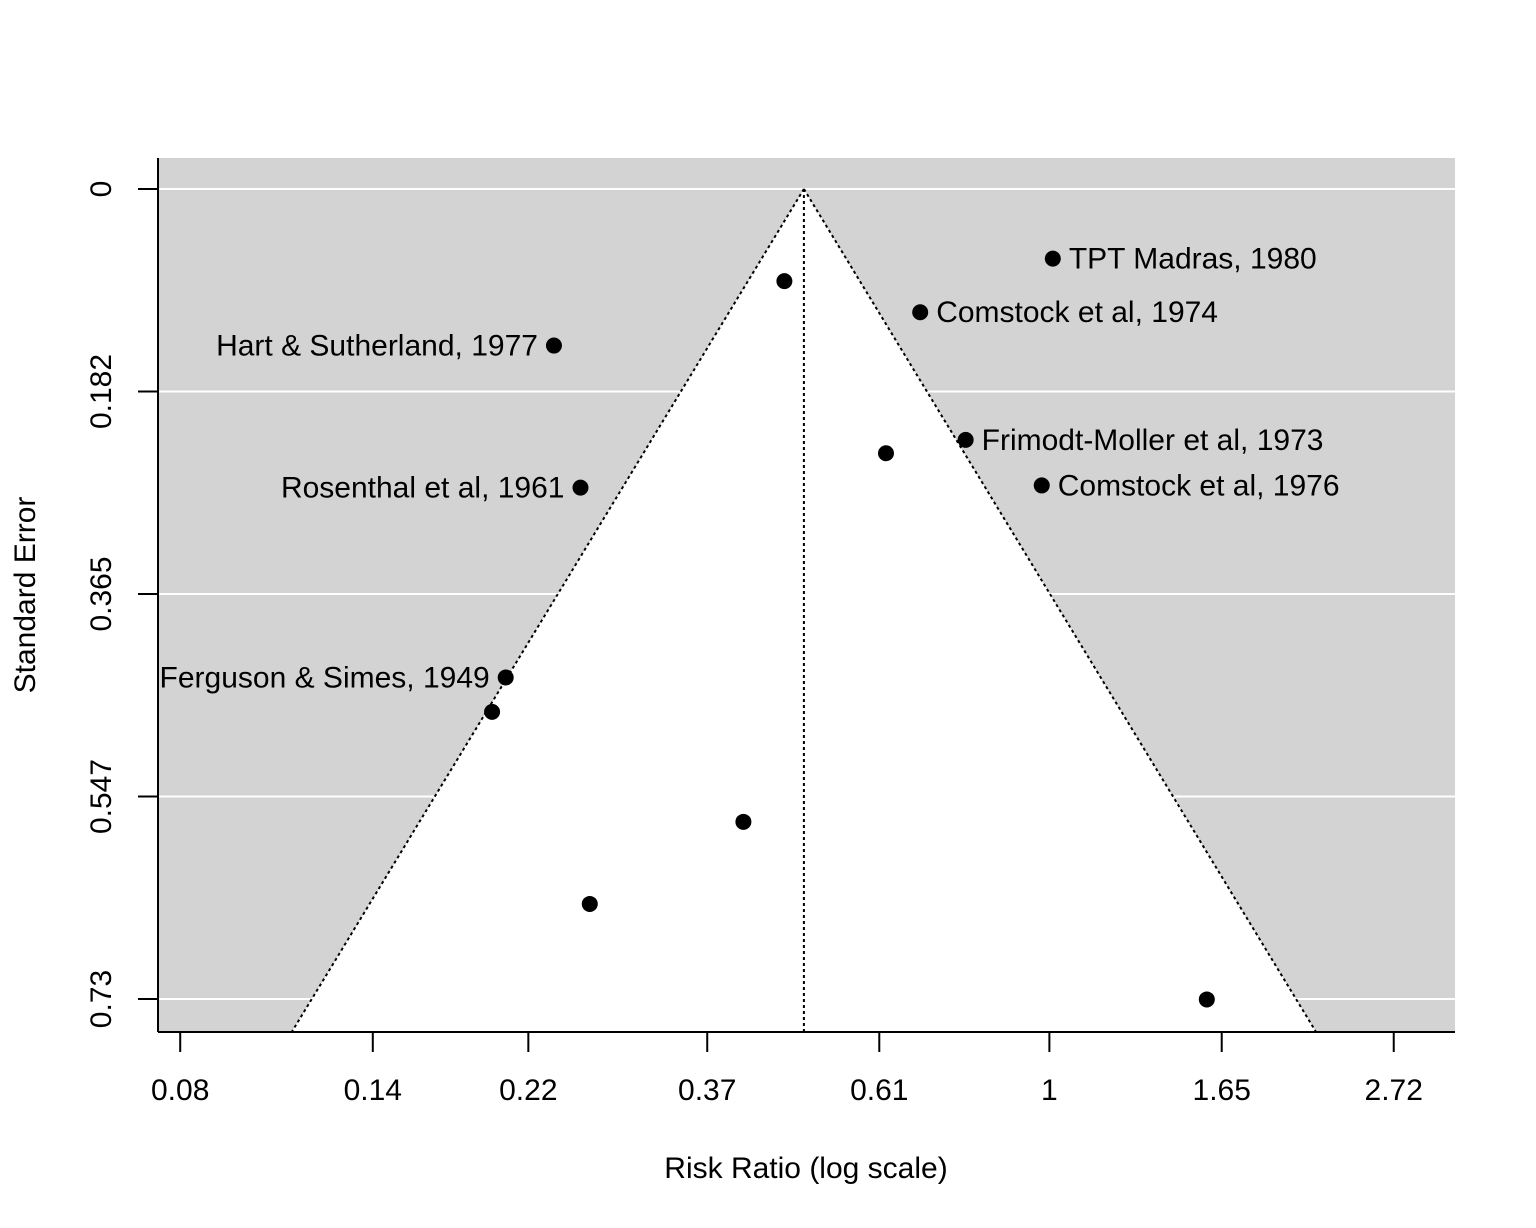  Describe the element at coordinates (101, 999) in the screenshot. I see `y-tick-label-4: 0.73` at that location.